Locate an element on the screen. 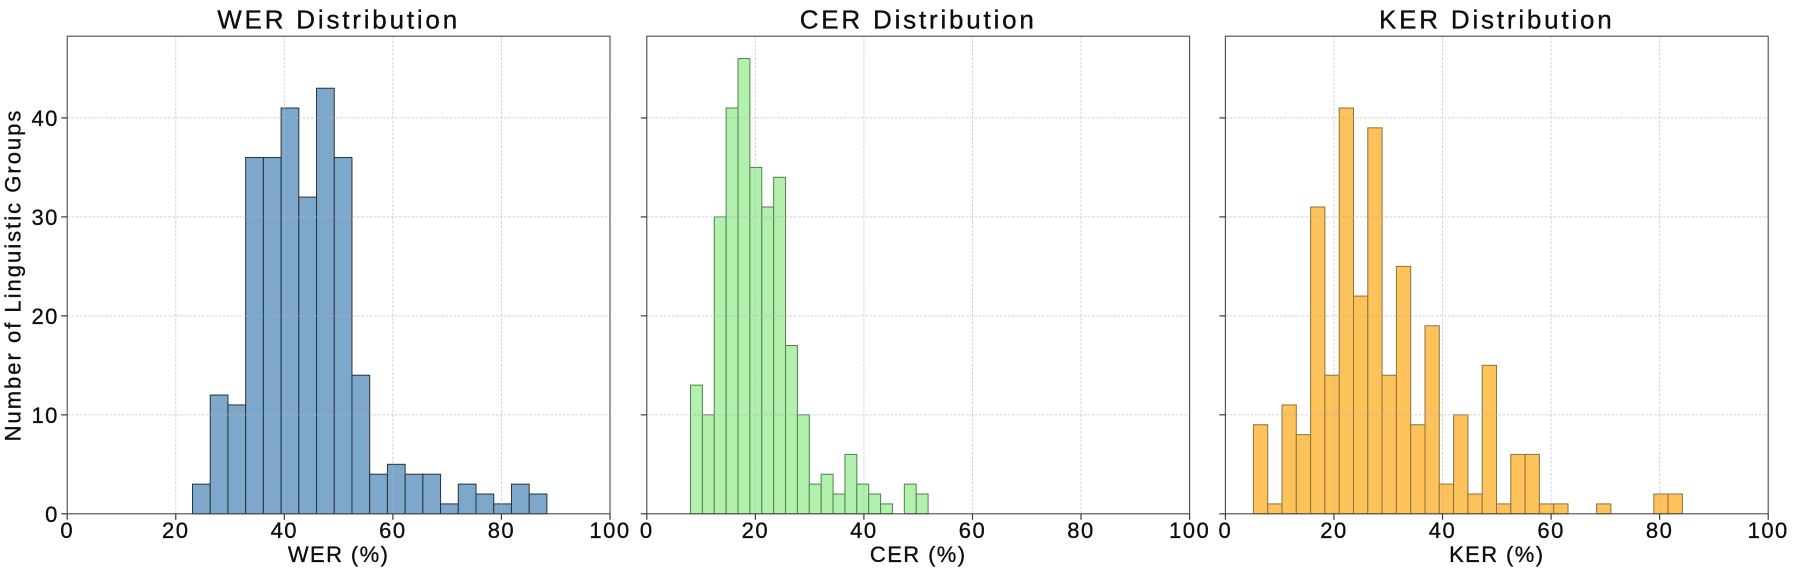 The height and width of the screenshot is (574, 1796). svg-text: Number of Linguistic Groups is located at coordinates (13, 275).